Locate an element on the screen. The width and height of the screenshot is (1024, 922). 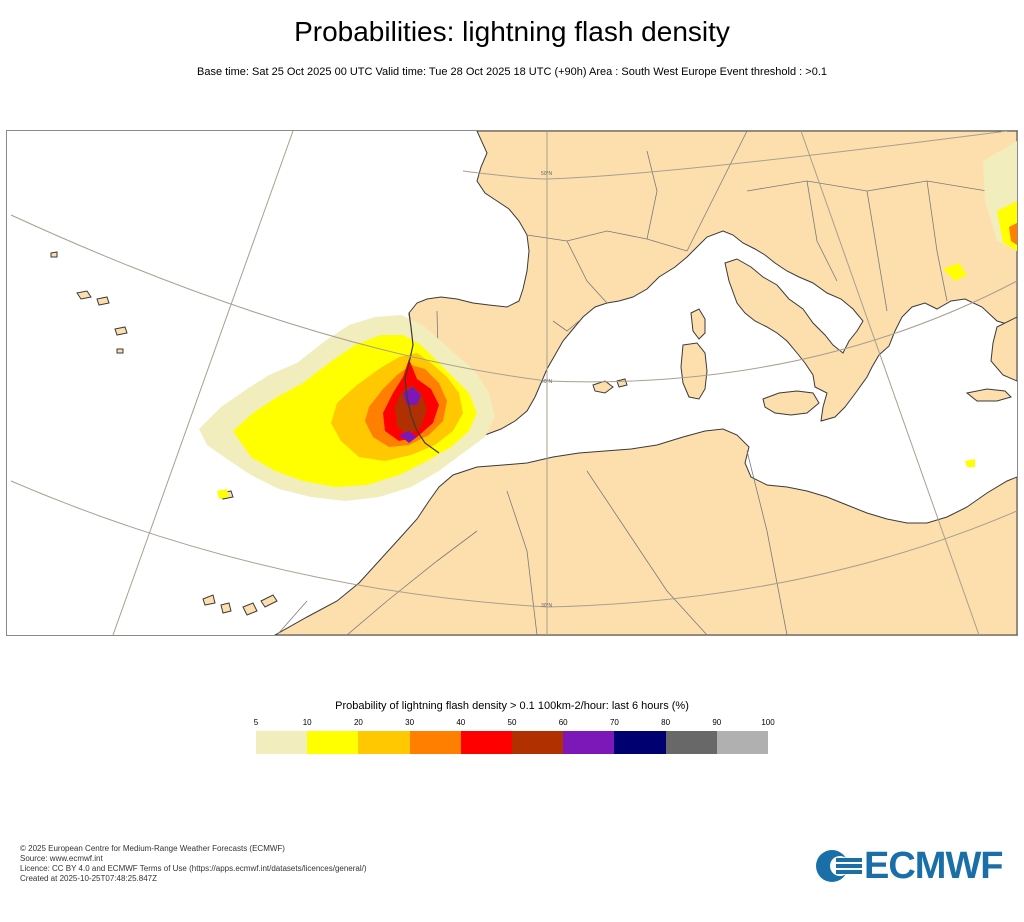
land-sardinia is located at coordinates (694, 371).